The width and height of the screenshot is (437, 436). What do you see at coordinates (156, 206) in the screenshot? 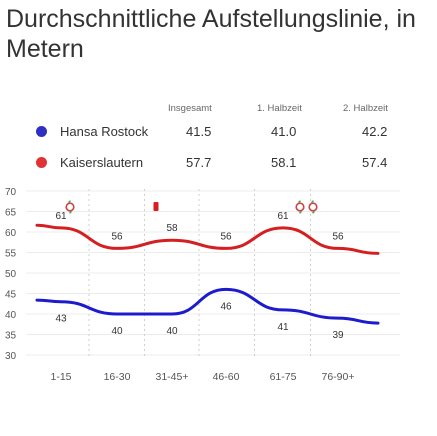
I see `red-card-icon` at bounding box center [156, 206].